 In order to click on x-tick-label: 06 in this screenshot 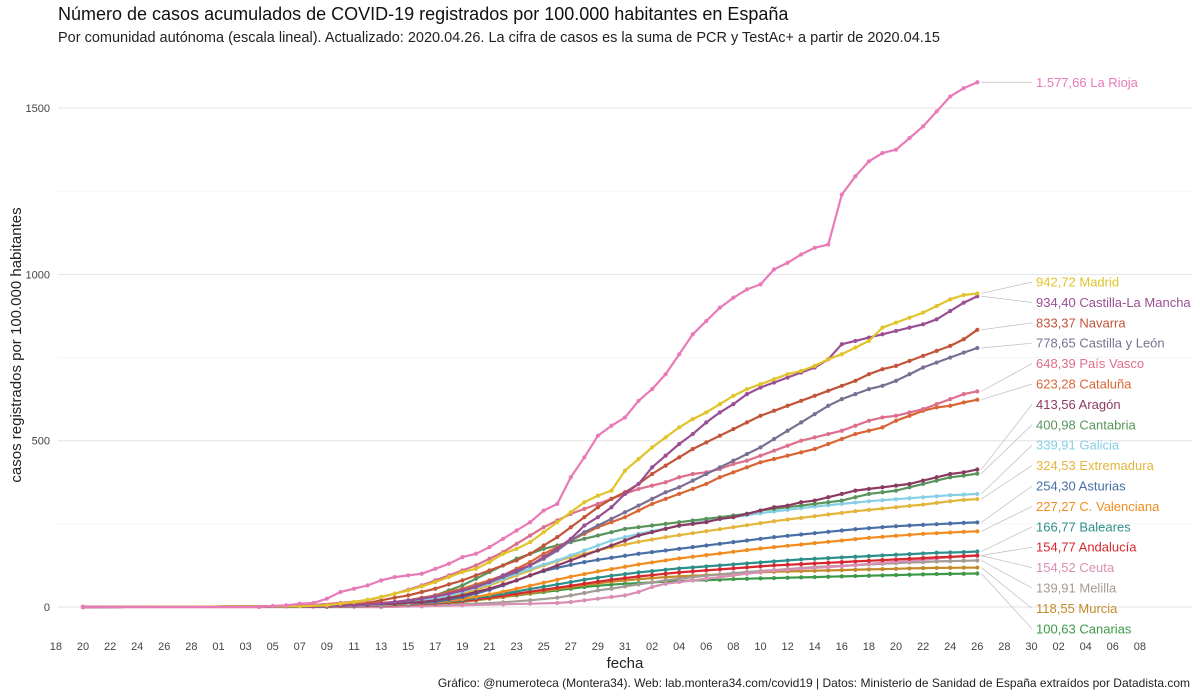, I will do `click(1113, 647)`.